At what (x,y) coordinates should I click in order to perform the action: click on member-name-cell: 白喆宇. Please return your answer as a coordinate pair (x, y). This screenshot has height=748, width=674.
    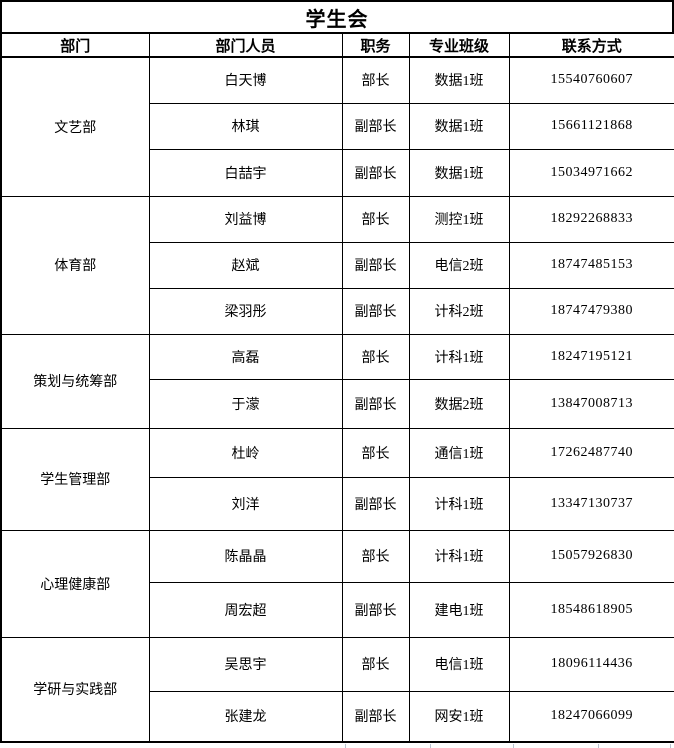
    Looking at the image, I should click on (245, 172).